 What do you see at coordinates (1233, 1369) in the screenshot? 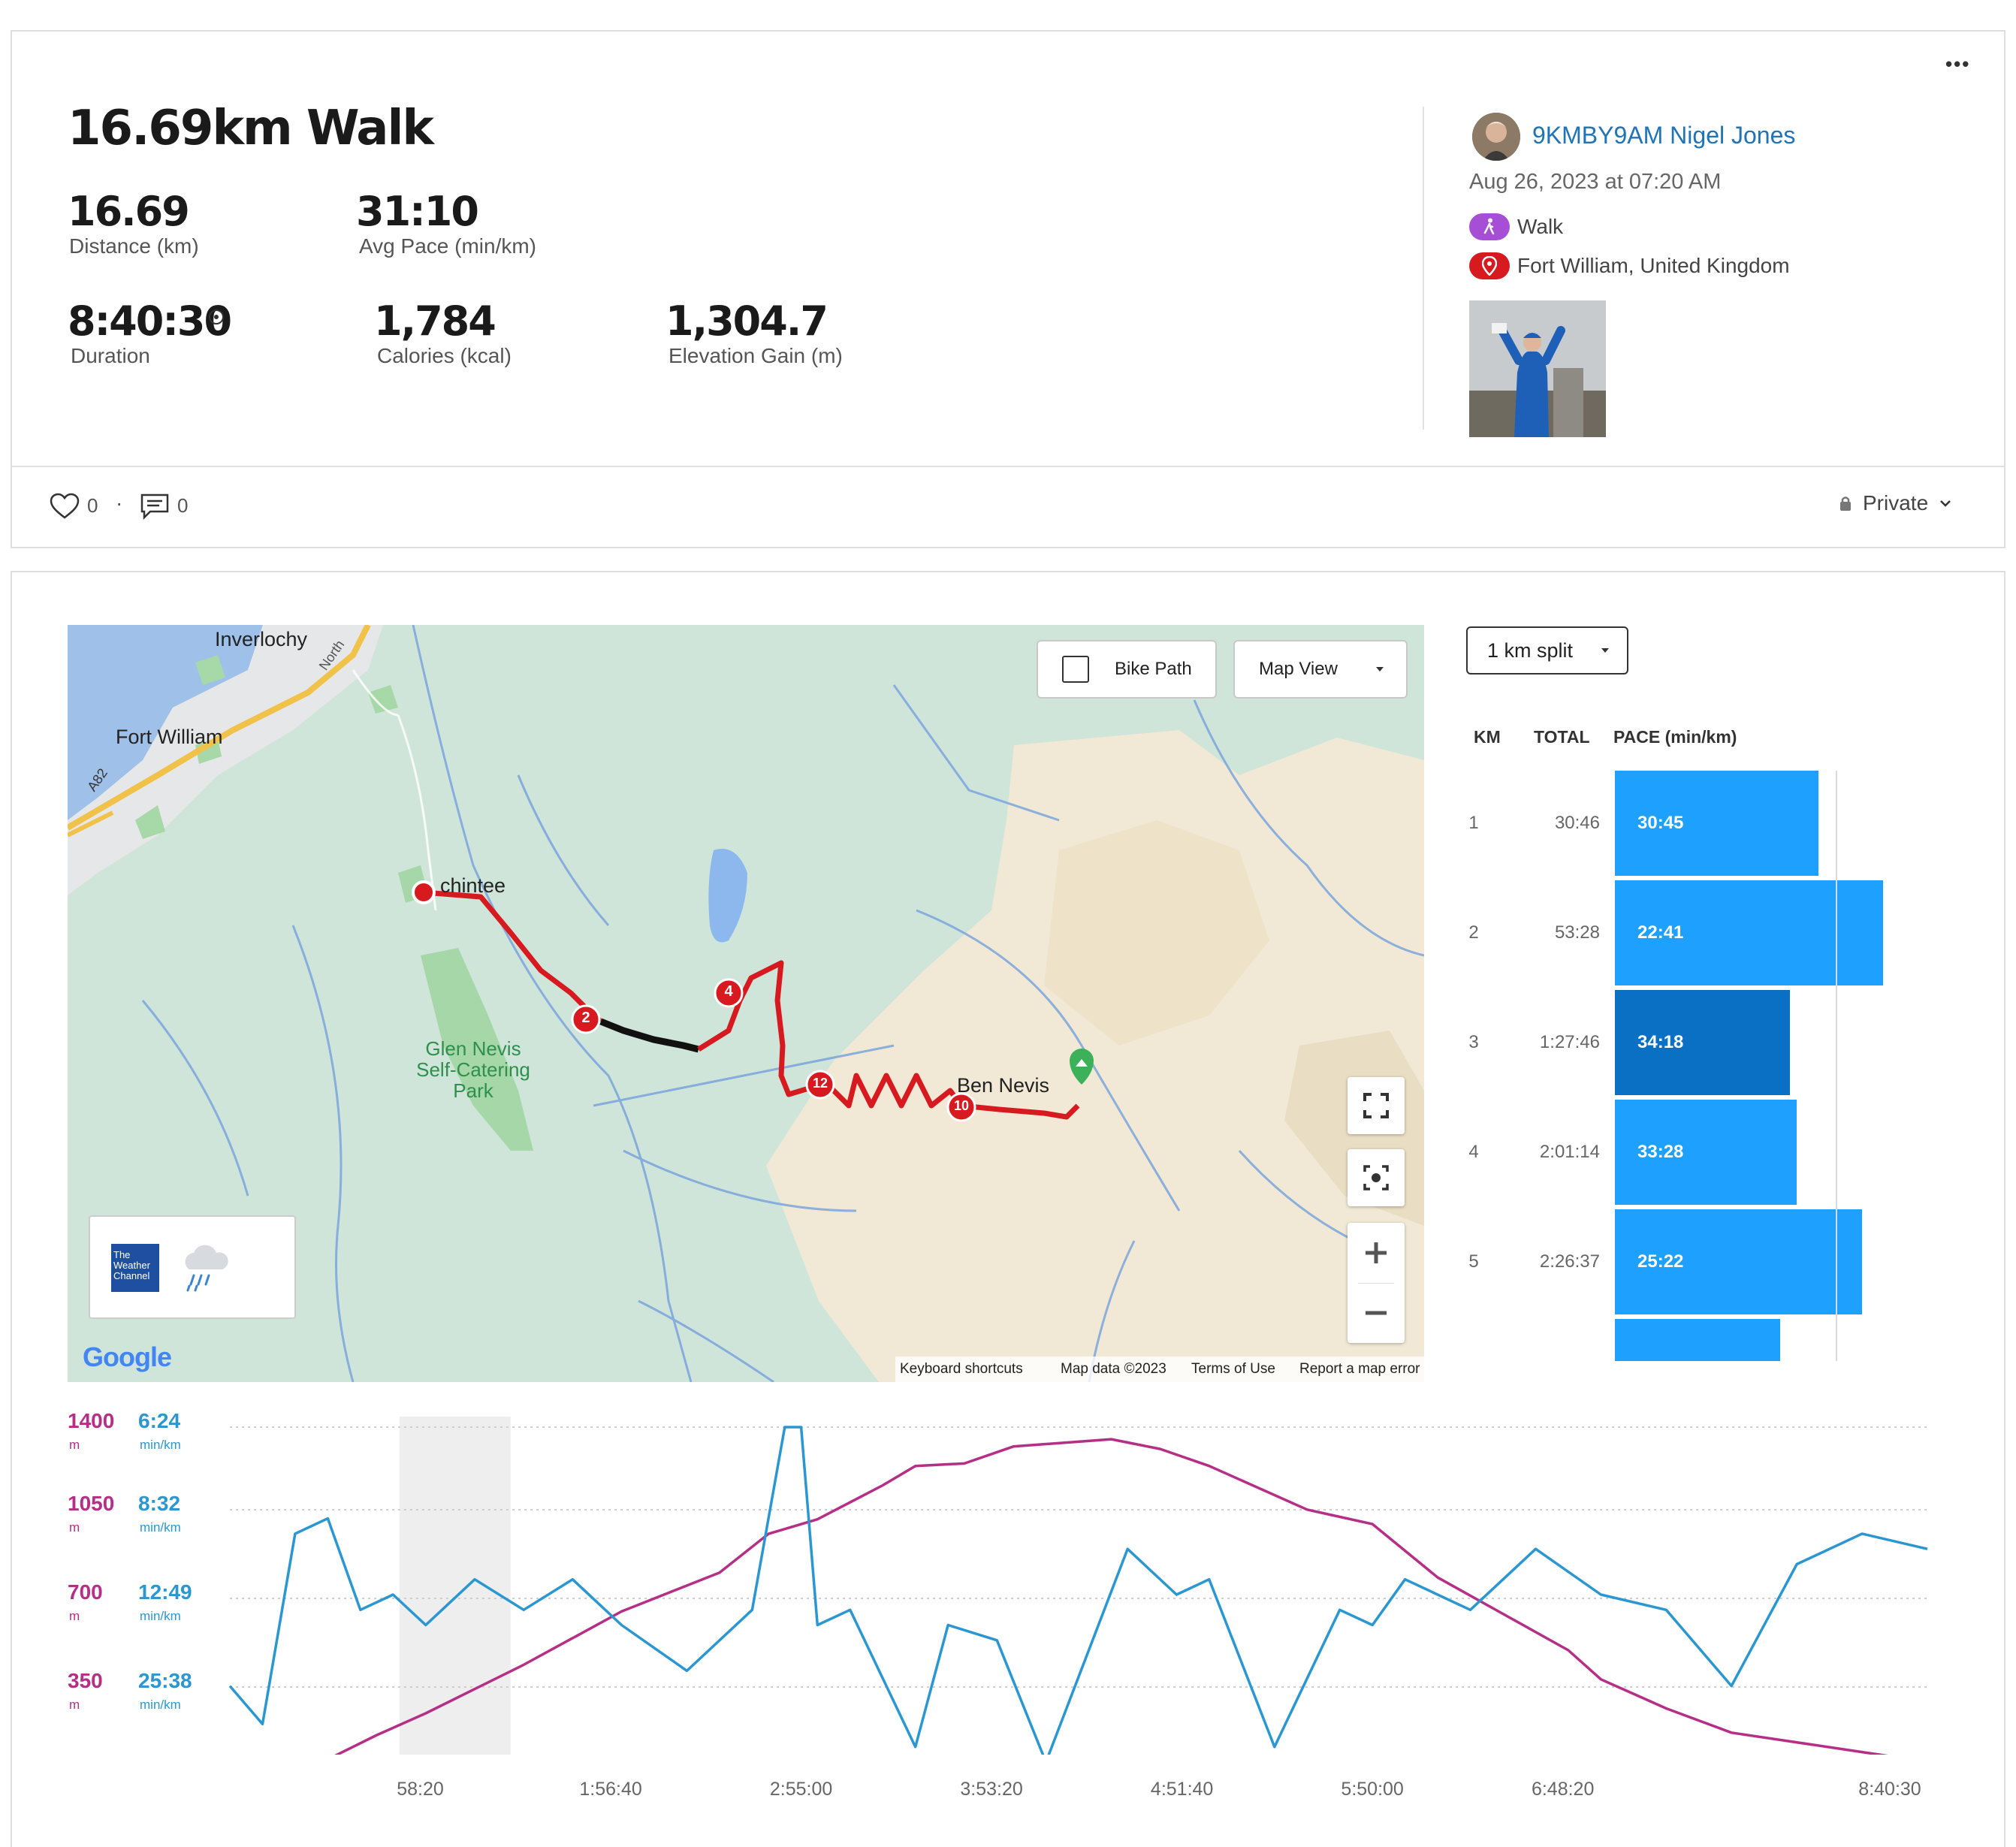
I see `terms-of-use-link: Terms of Use` at bounding box center [1233, 1369].